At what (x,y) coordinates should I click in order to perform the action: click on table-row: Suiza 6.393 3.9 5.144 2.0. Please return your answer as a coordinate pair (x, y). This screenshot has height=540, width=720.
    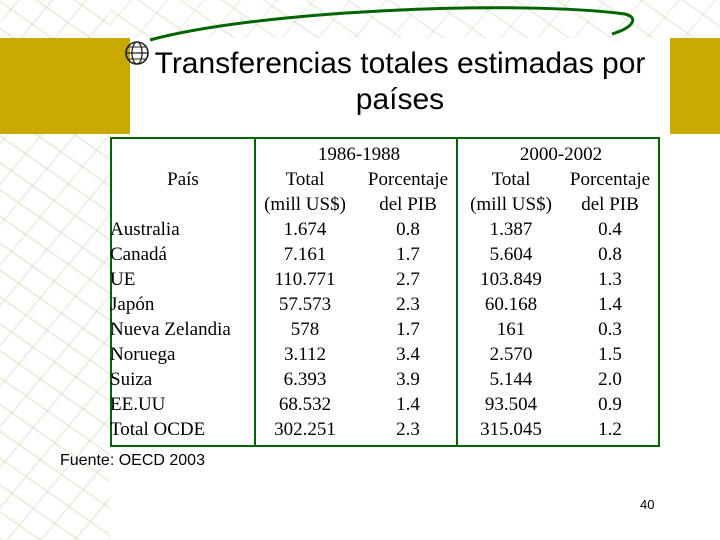
    Looking at the image, I should click on (385, 379).